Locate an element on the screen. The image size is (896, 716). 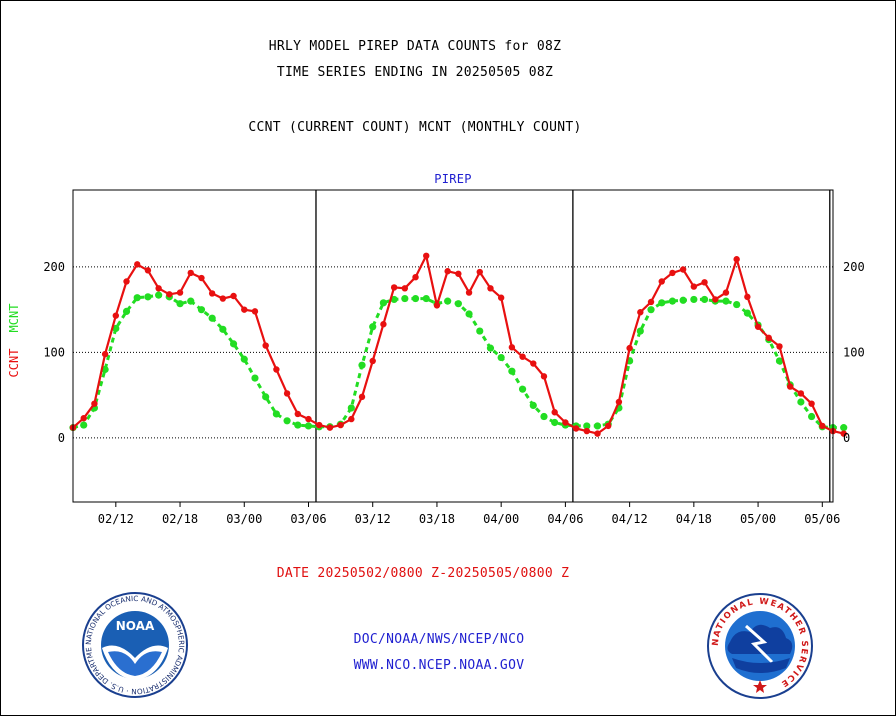
panel-label: PIREP is located at coordinates (453, 179).